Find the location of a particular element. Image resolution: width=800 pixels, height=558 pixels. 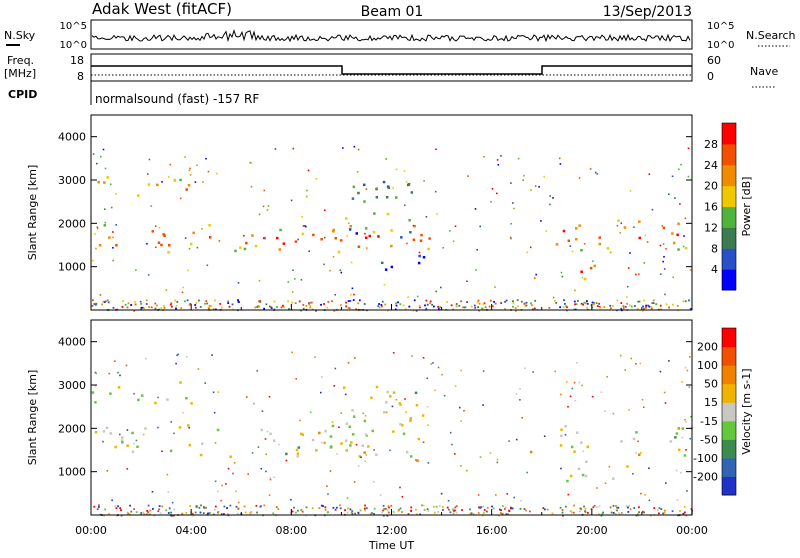

power-band-1-cell is located at coordinates (180, 180).